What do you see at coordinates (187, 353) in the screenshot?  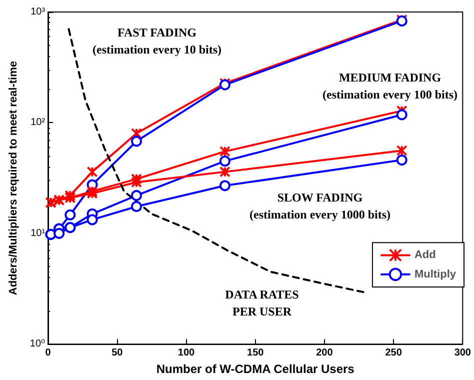 I see `x-tick-label: 100` at bounding box center [187, 353].